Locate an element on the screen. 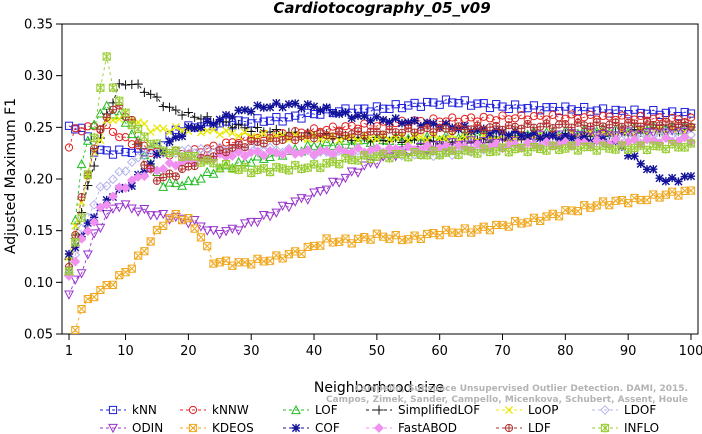 The height and width of the screenshot is (434, 702). legend-item-ldf: LDF is located at coordinates (523, 427).